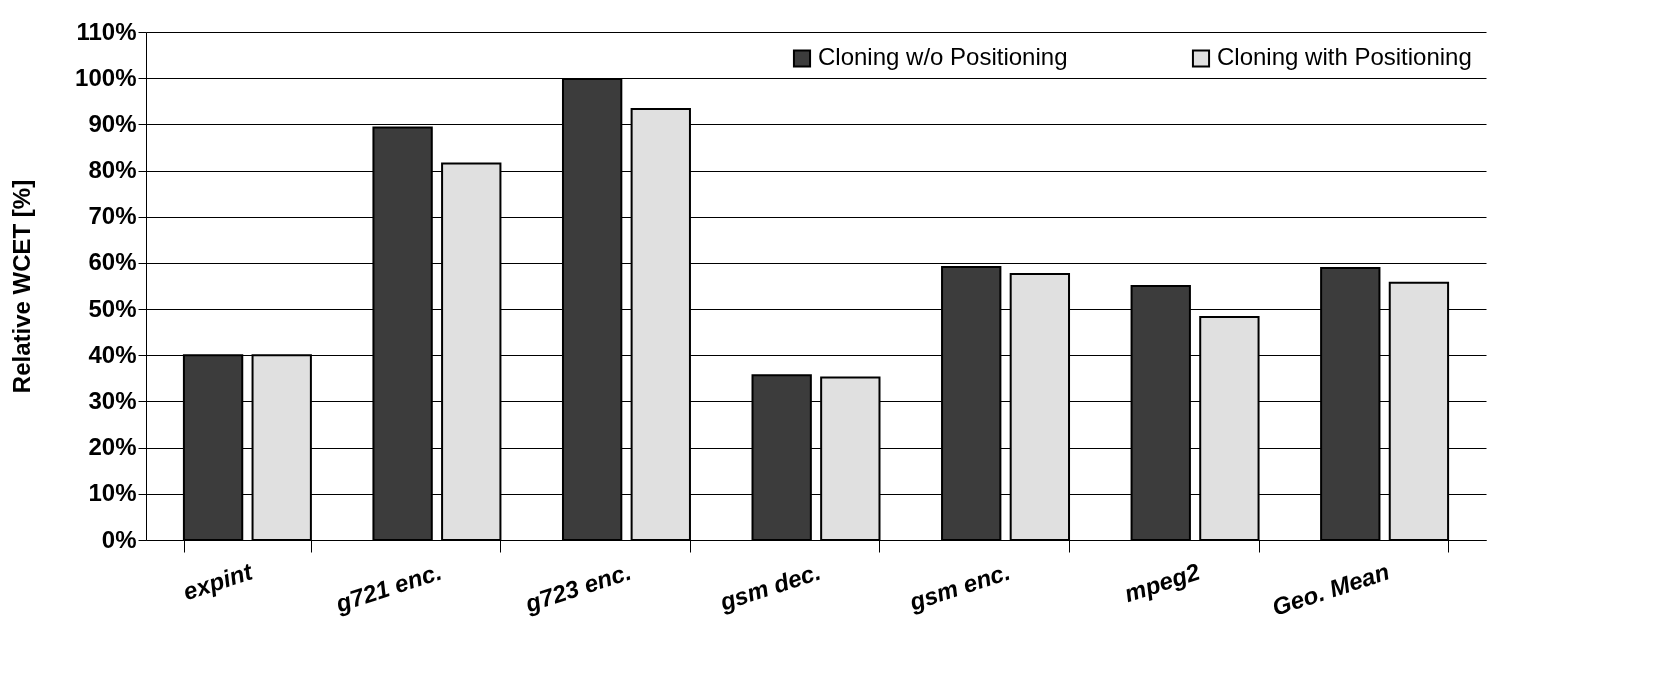 This screenshot has width=1660, height=677. What do you see at coordinates (112, 447) in the screenshot?
I see `y-tick-label: 20%` at bounding box center [112, 447].